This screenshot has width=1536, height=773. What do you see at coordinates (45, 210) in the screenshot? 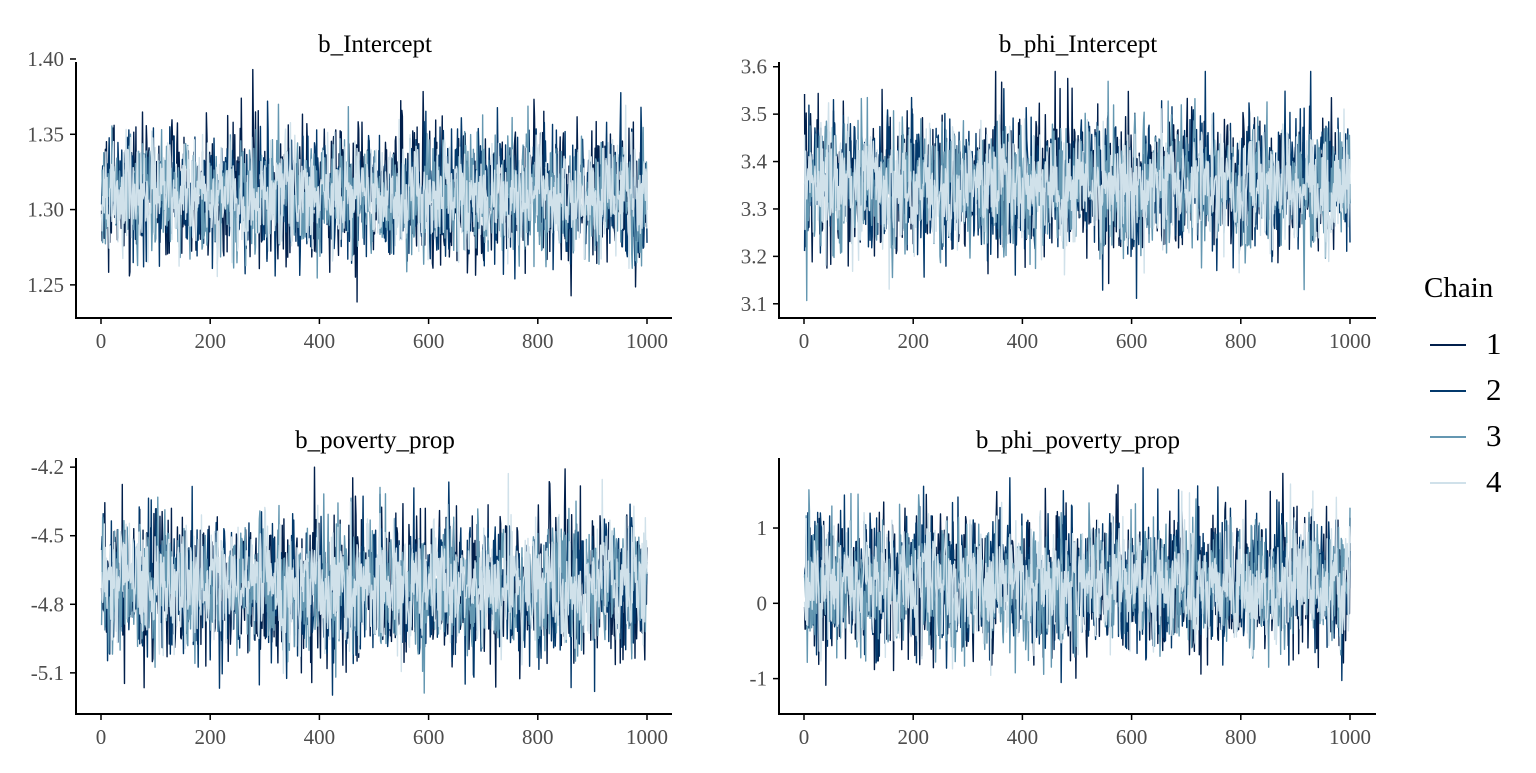
I see `y-tick-label: 1.30` at bounding box center [45, 210].